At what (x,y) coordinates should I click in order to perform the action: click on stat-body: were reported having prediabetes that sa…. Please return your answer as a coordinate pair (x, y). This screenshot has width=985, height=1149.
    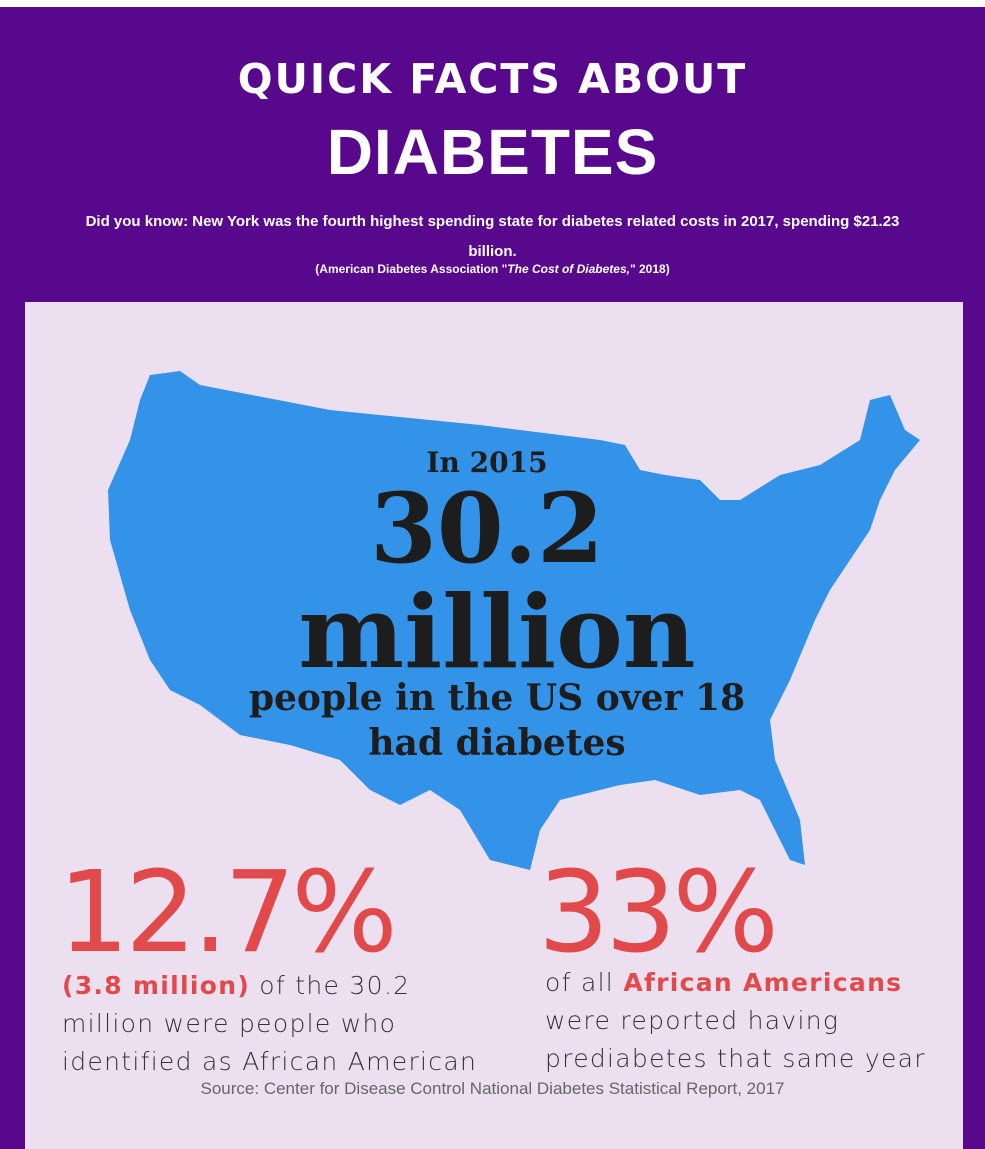
    Looking at the image, I should click on (735, 1039).